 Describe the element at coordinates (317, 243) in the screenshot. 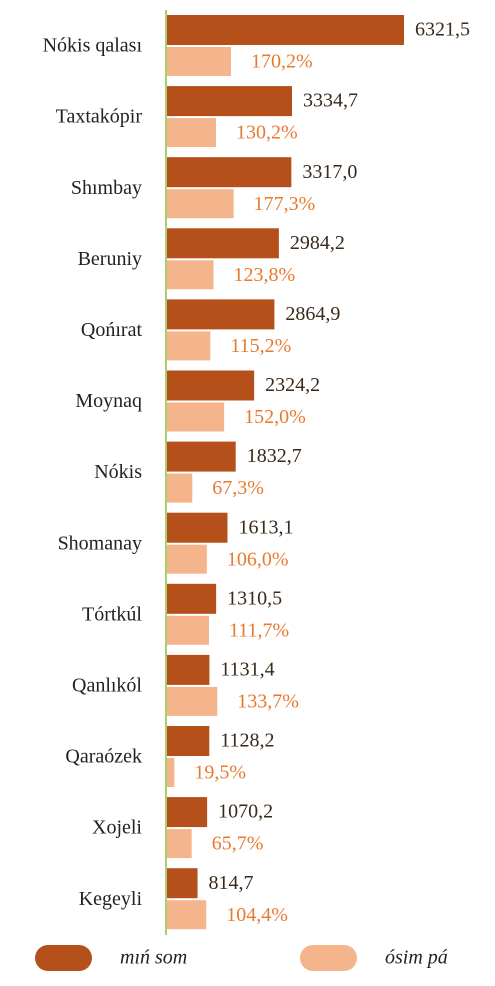

I see `value-label: 2984,2` at that location.